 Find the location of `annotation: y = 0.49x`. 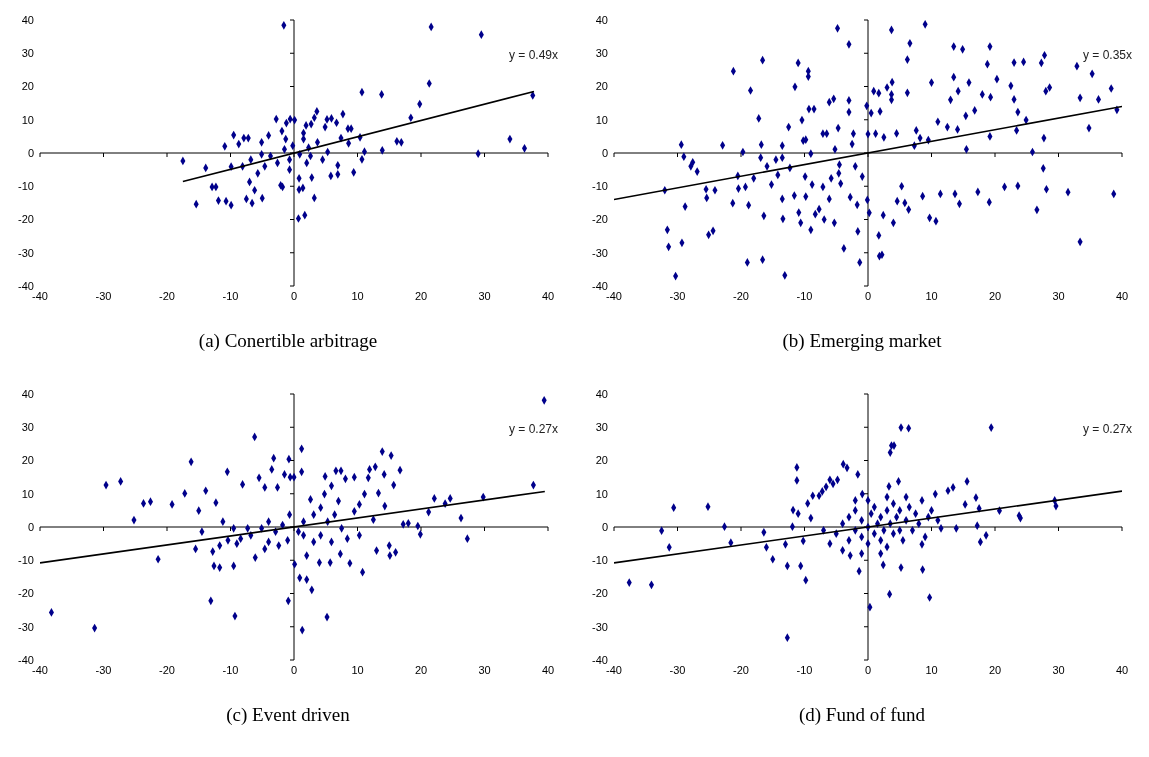

annotation: y = 0.49x is located at coordinates (533, 55).